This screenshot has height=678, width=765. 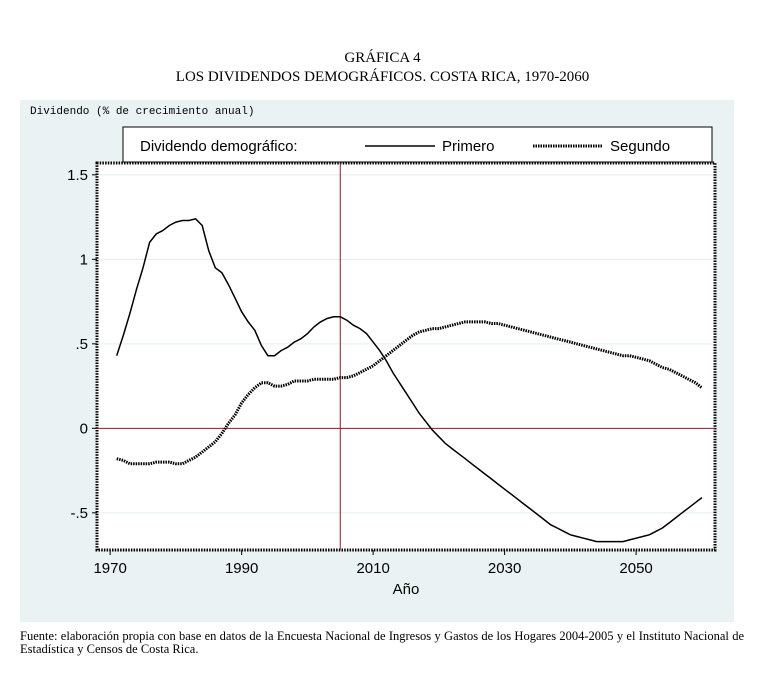 What do you see at coordinates (382, 58) in the screenshot?
I see `chart-title-line1: GRÁFICA 4` at bounding box center [382, 58].